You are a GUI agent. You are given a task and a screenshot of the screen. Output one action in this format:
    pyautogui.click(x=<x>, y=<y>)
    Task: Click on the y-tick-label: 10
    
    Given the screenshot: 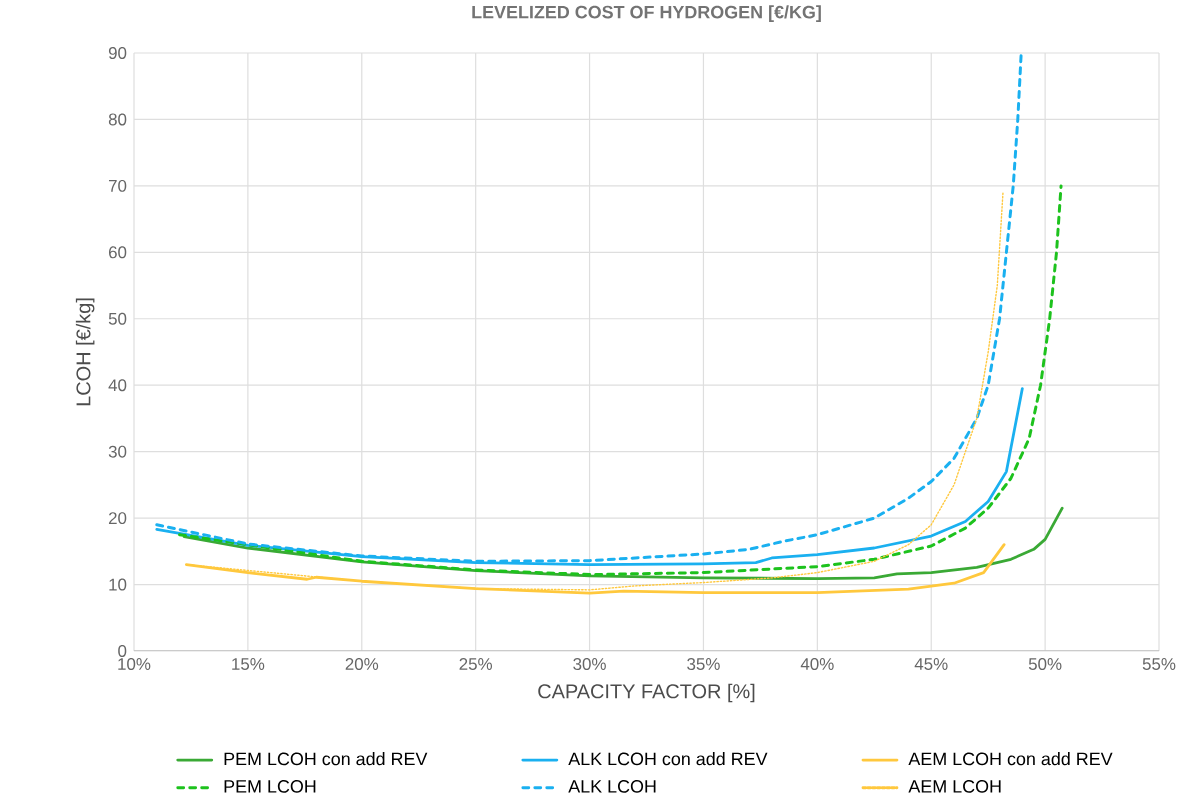 What is the action you would take?
    pyautogui.click(x=118, y=584)
    